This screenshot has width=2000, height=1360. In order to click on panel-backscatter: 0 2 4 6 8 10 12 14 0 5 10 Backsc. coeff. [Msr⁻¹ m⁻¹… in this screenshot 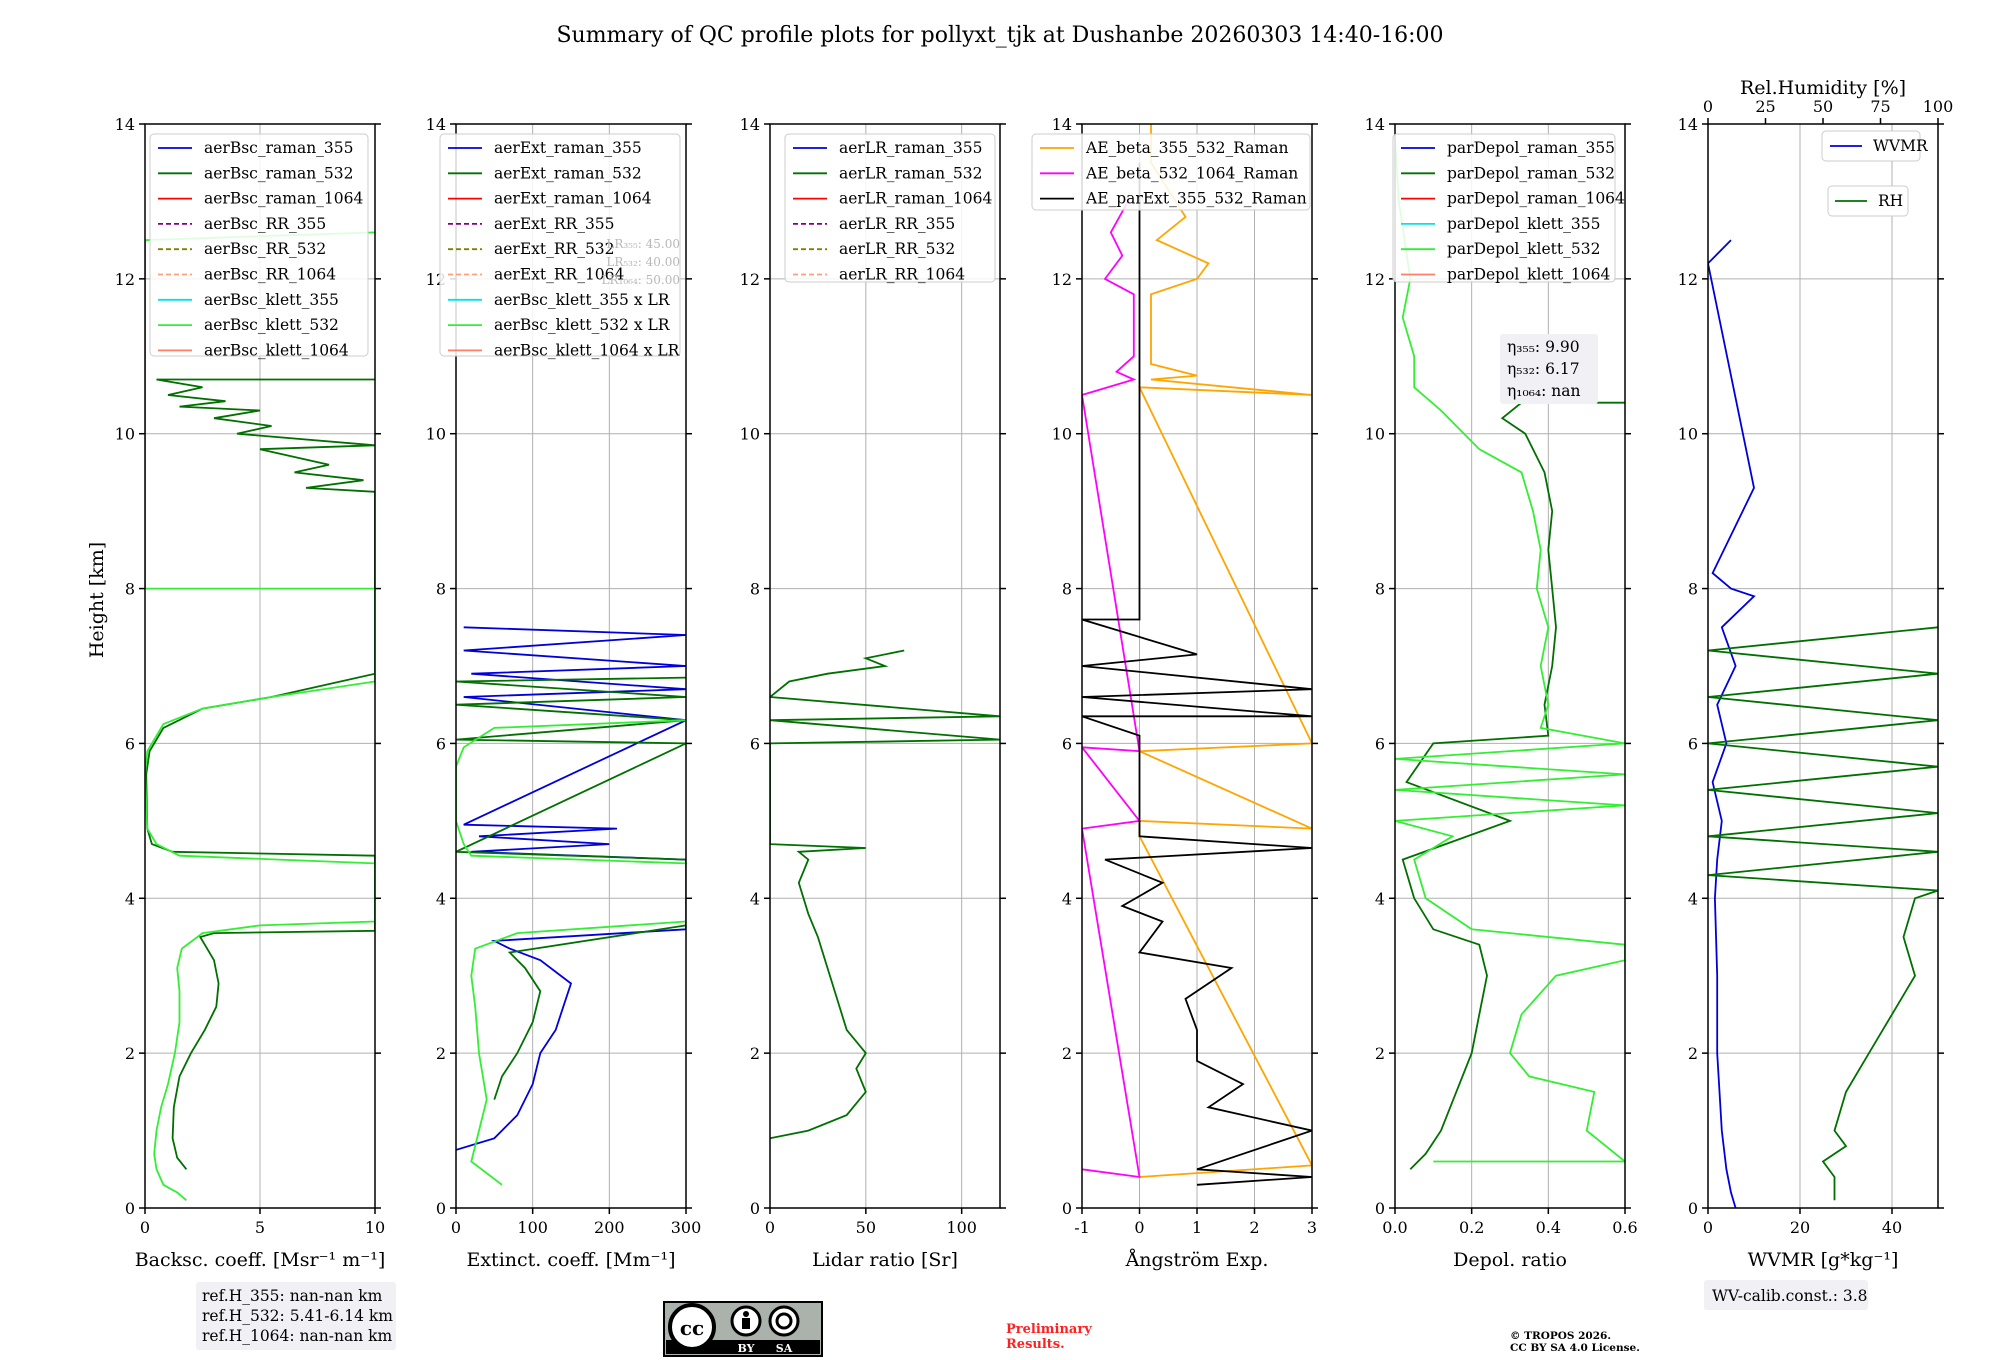, I will do `click(250, 693)`.